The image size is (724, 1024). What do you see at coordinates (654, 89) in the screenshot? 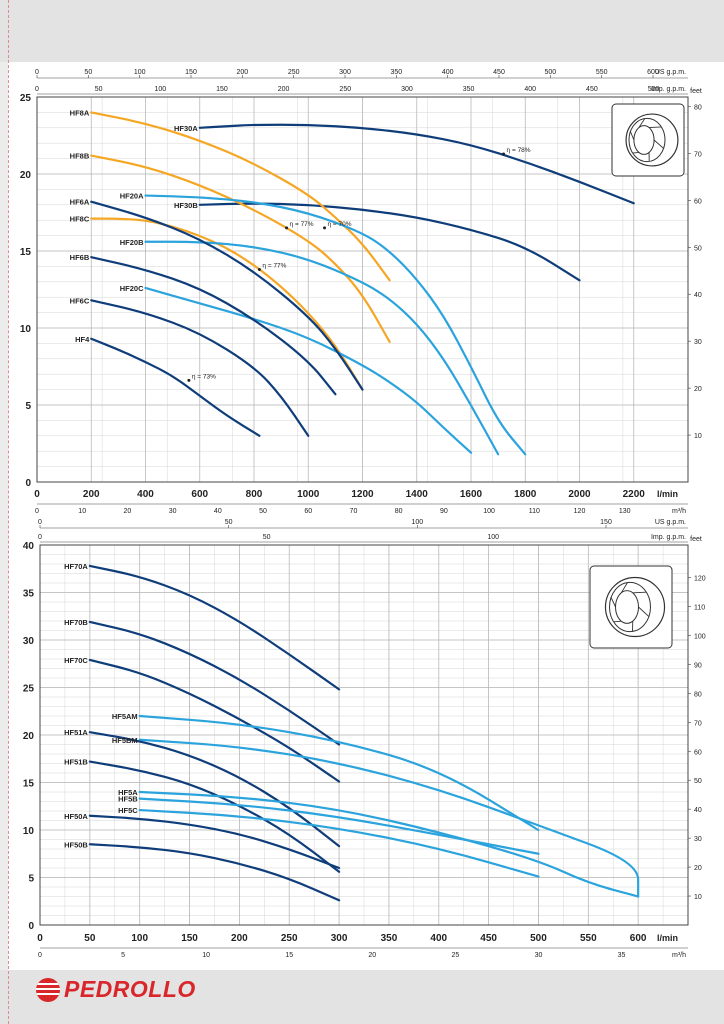
I see `top-axis-2-tick-label: 500` at bounding box center [654, 89].